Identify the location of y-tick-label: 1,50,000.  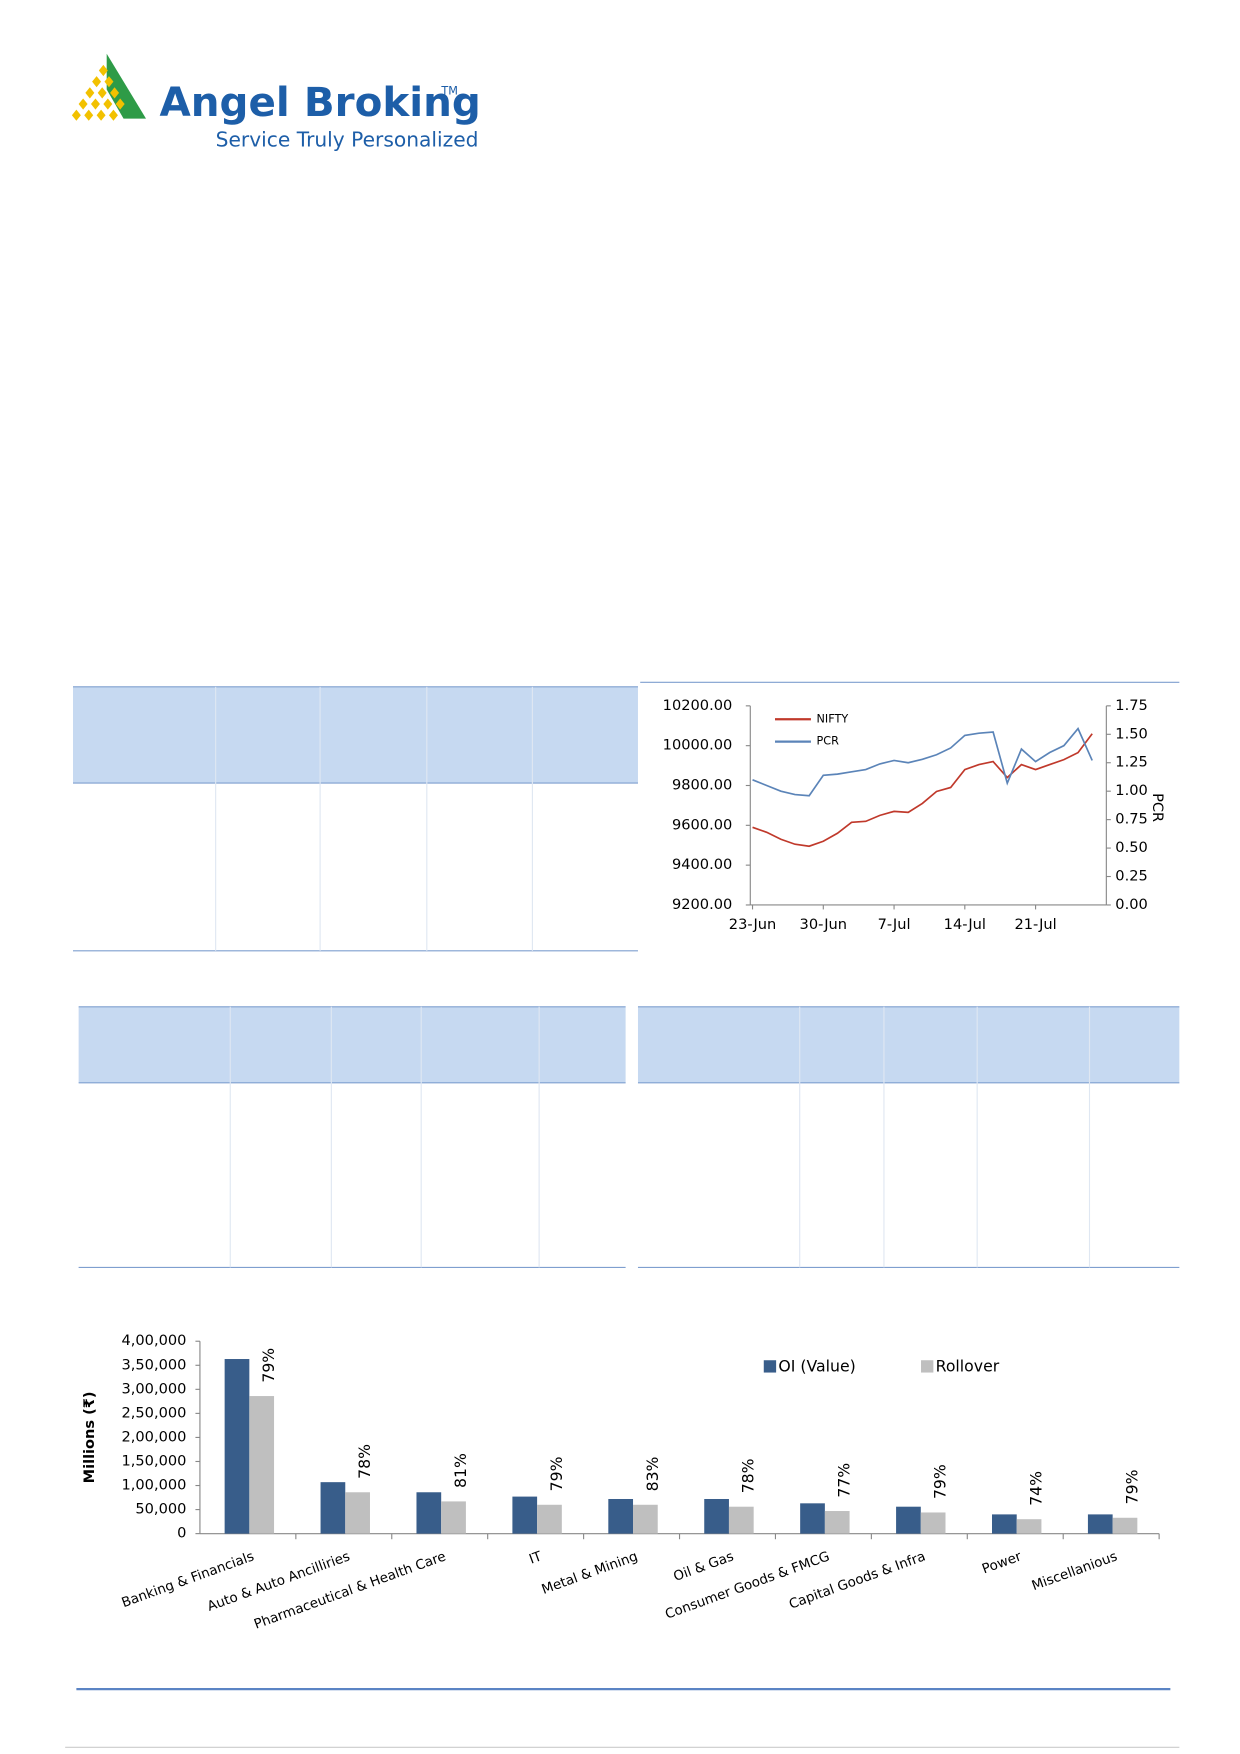
(153, 1460).